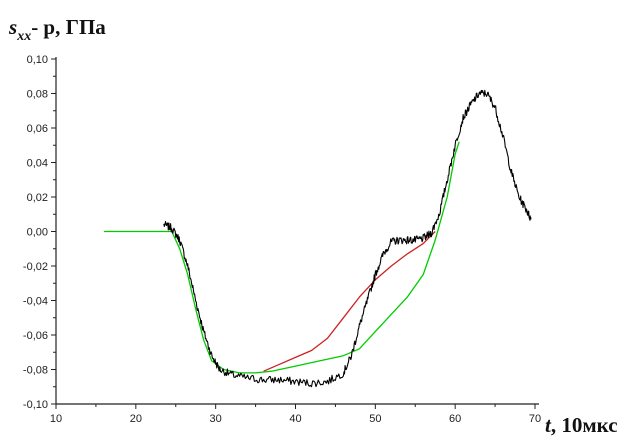 Image resolution: width=637 pixels, height=447 pixels. What do you see at coordinates (37, 233) in the screenshot?
I see `y-tick-label: 0,00` at bounding box center [37, 233].